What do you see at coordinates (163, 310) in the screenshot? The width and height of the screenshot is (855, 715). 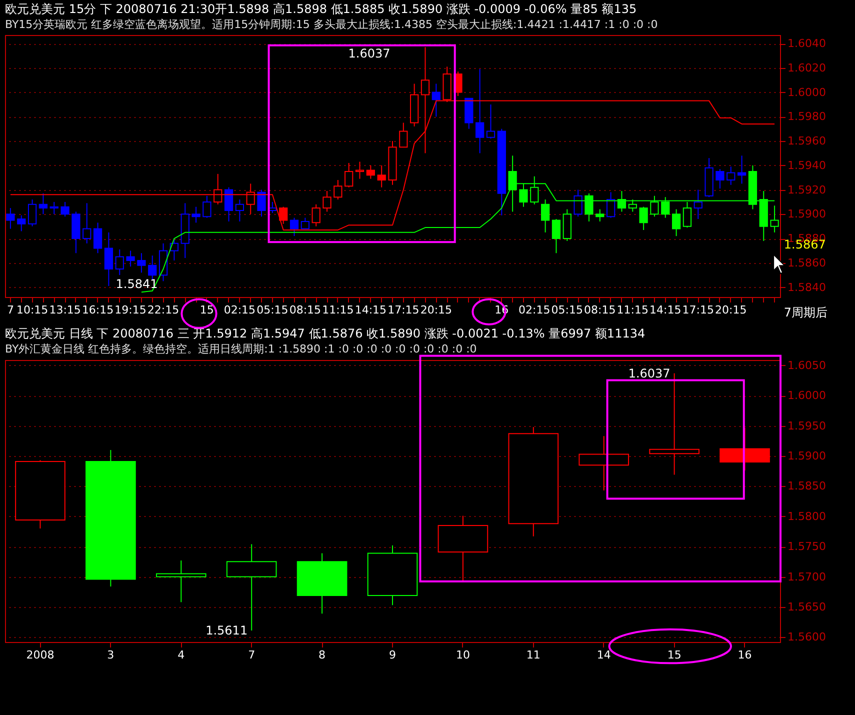 I see `x-tick-label: 22:15` at bounding box center [163, 310].